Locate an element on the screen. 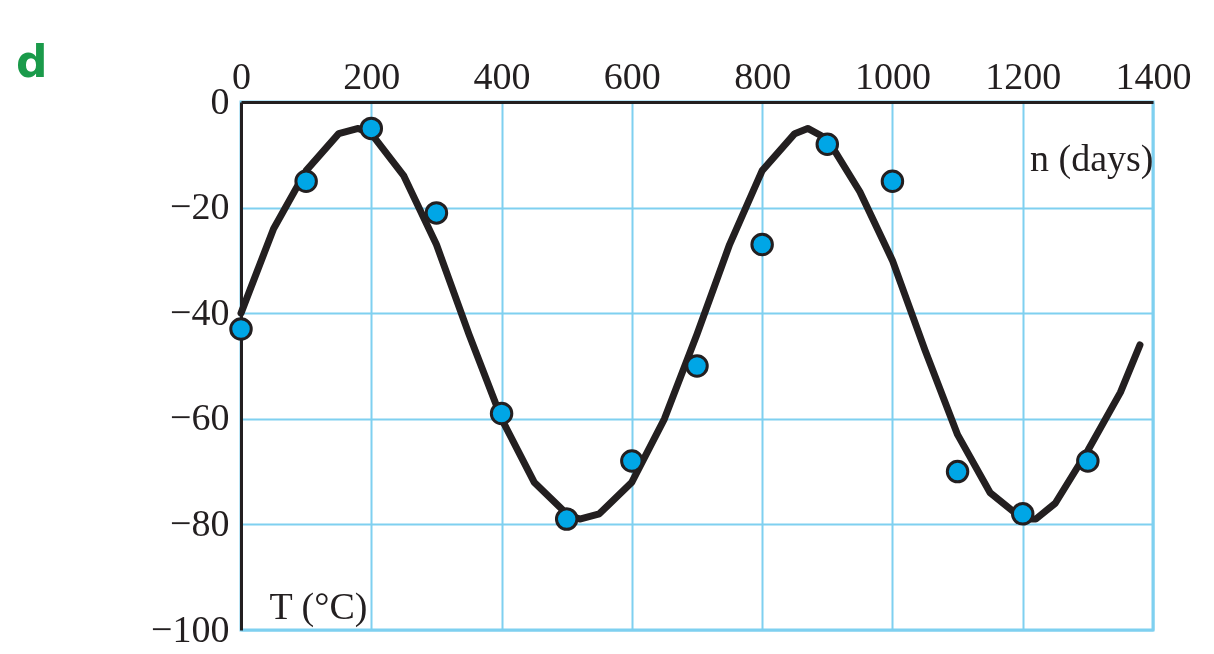 The height and width of the screenshot is (654, 1214). x-tick-label: 1400 is located at coordinates (1153, 75).